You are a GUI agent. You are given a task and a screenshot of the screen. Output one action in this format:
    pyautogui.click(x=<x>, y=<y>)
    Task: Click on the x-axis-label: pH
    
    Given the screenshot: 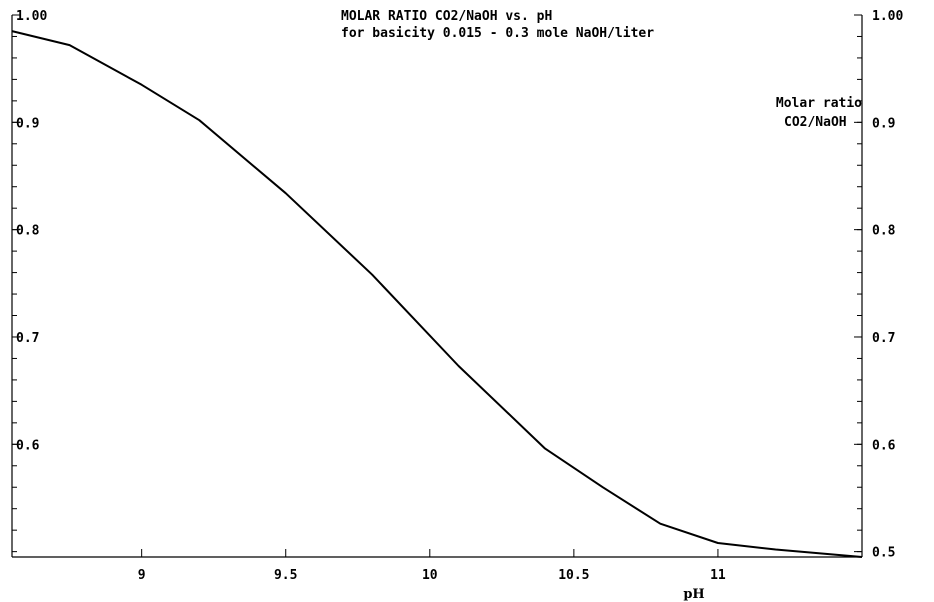 What is the action you would take?
    pyautogui.click(x=693, y=594)
    